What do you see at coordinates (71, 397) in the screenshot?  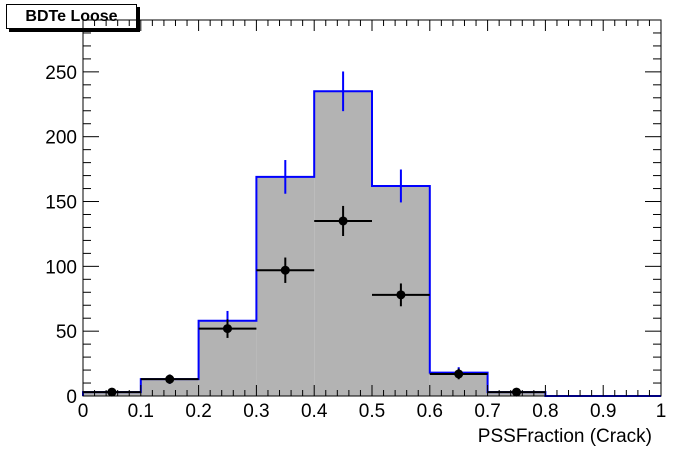 I see `y-tick-label: 0` at bounding box center [71, 397].